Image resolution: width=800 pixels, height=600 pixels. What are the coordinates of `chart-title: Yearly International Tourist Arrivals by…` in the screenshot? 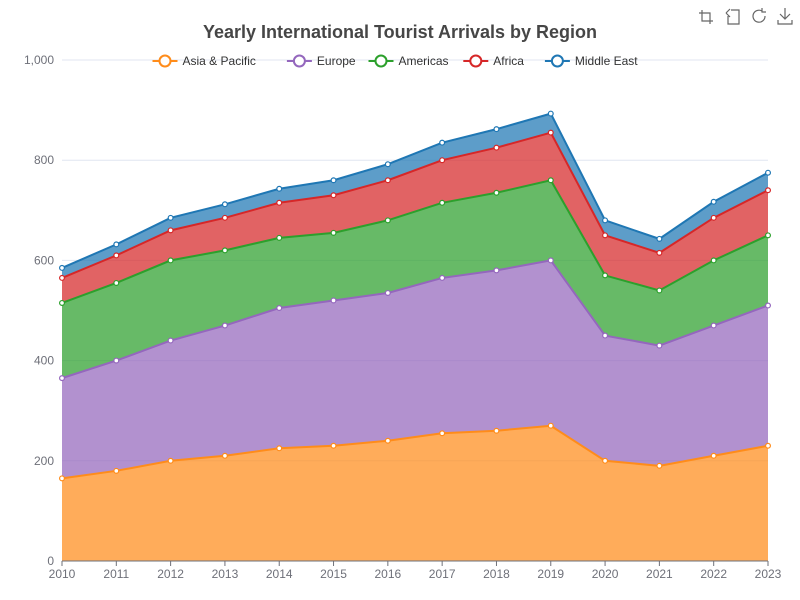 It's located at (400, 32).